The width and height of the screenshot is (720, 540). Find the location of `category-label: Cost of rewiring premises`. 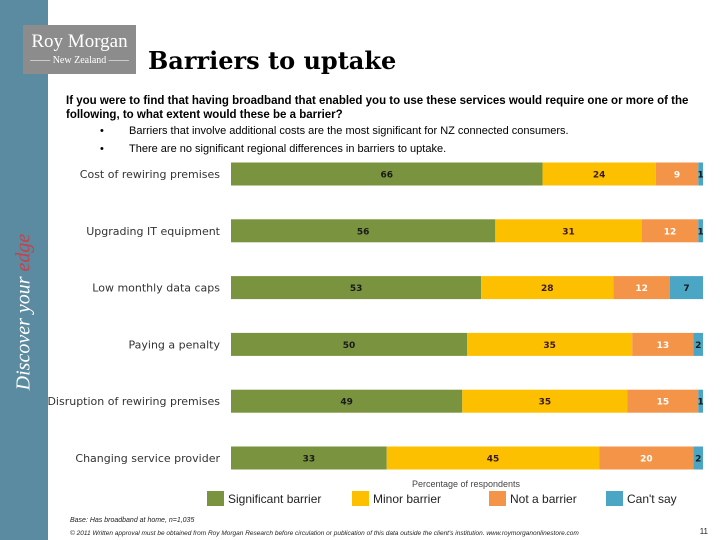

category-label: Cost of rewiring premises is located at coordinates (150, 174).